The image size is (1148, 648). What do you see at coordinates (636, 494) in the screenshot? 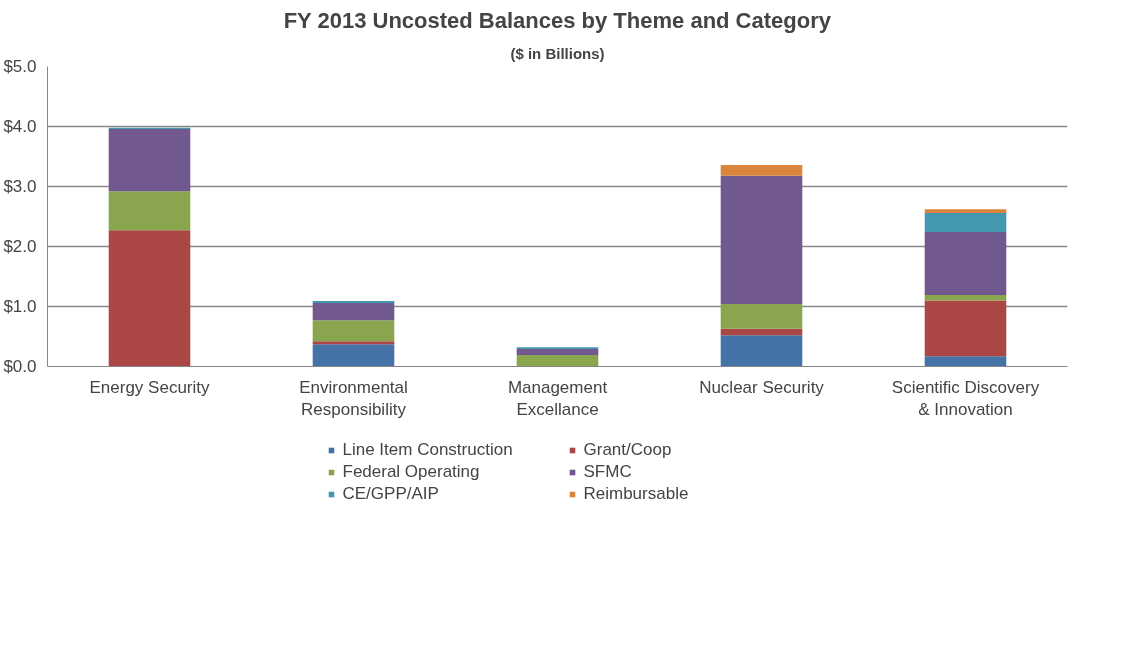
I see `legend-label: Reimbursable` at bounding box center [636, 494].